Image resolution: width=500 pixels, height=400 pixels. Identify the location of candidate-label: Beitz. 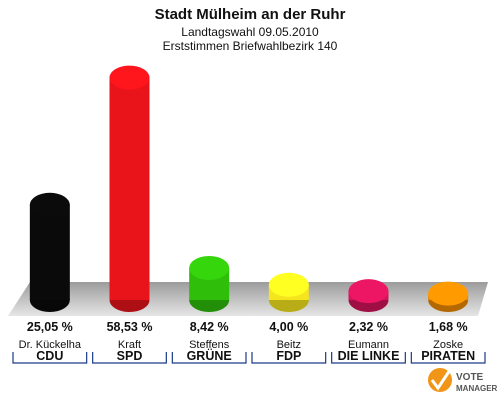
(289, 345).